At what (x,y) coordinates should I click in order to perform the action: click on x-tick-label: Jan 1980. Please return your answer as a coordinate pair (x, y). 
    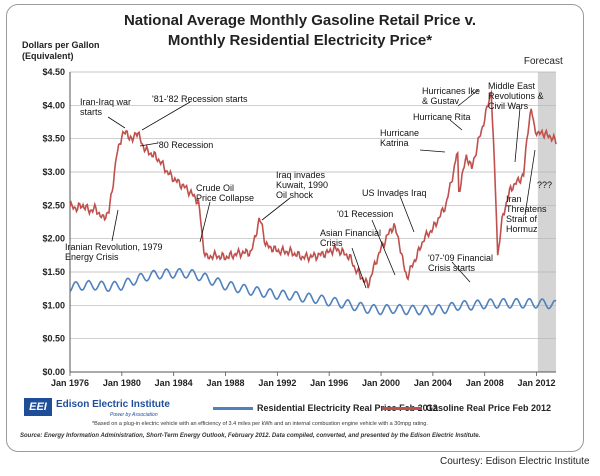
    Looking at the image, I should click on (122, 383).